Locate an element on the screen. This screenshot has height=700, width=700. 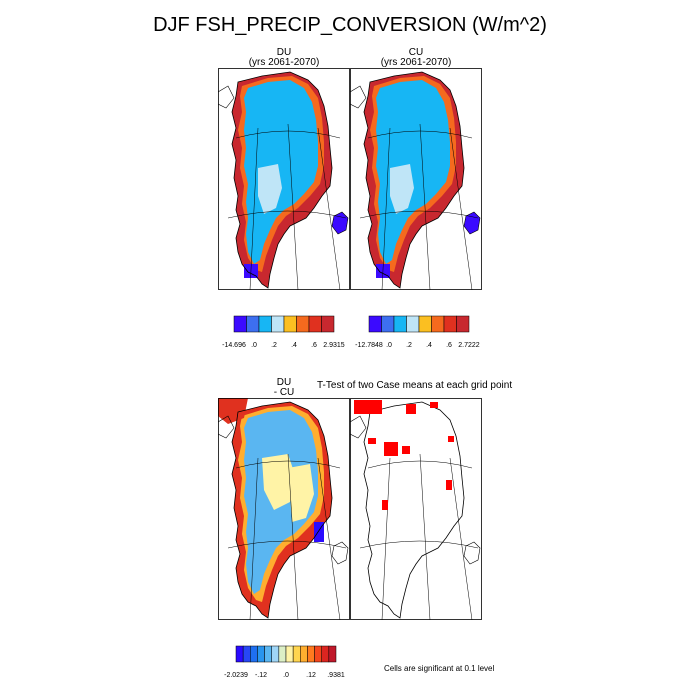
map-cu-iceland-coast is located at coordinates (472, 223).